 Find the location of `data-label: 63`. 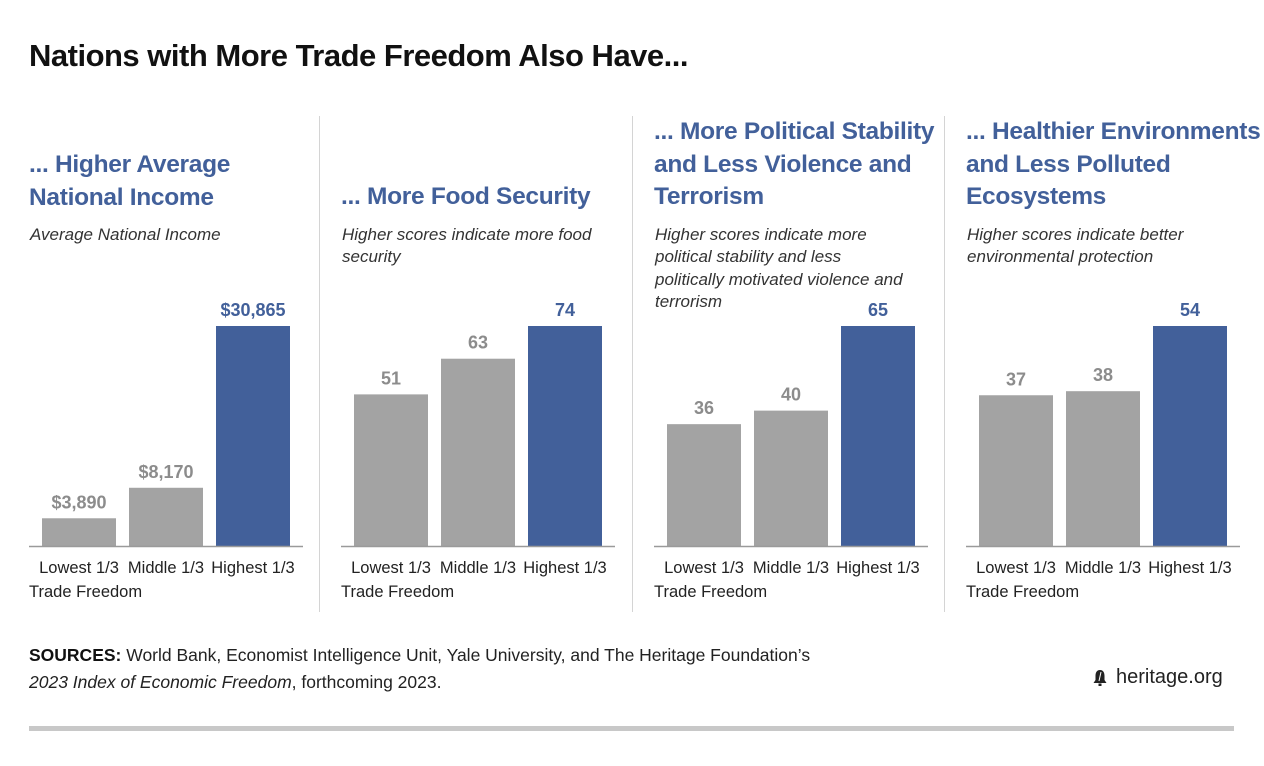

data-label: 63 is located at coordinates (478, 343).